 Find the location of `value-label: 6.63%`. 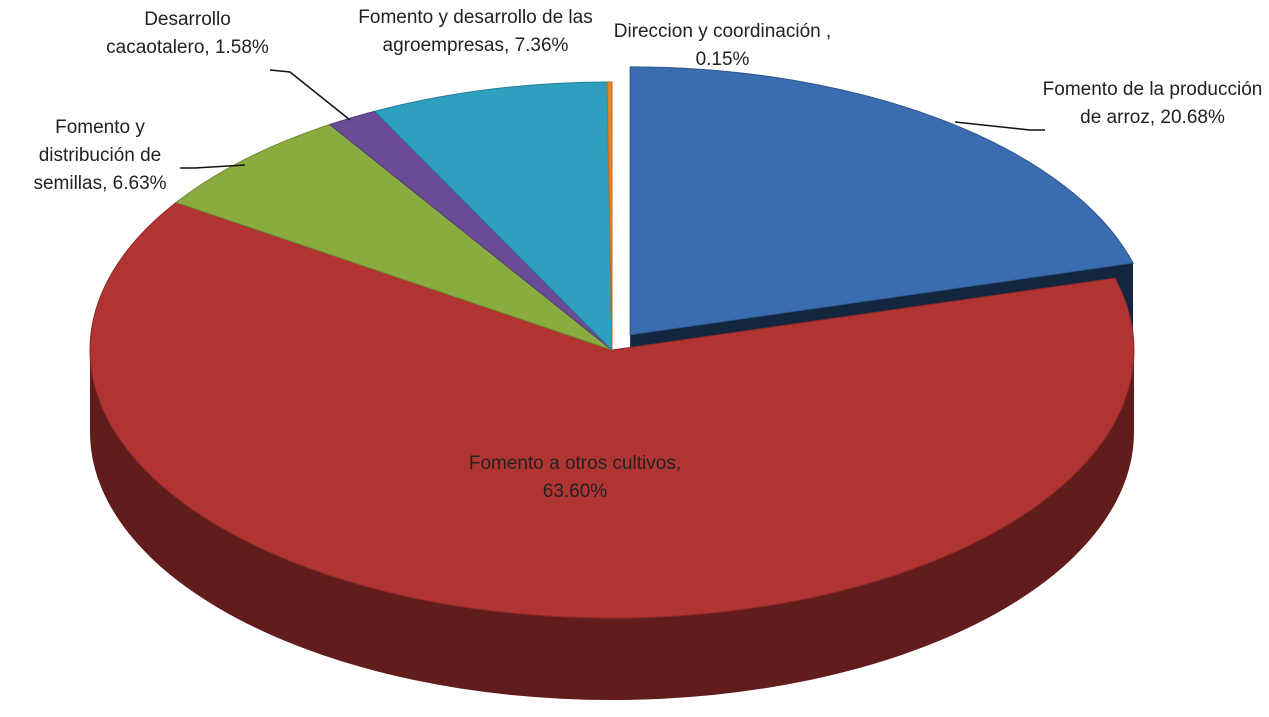

value-label: 6.63% is located at coordinates (139, 183).